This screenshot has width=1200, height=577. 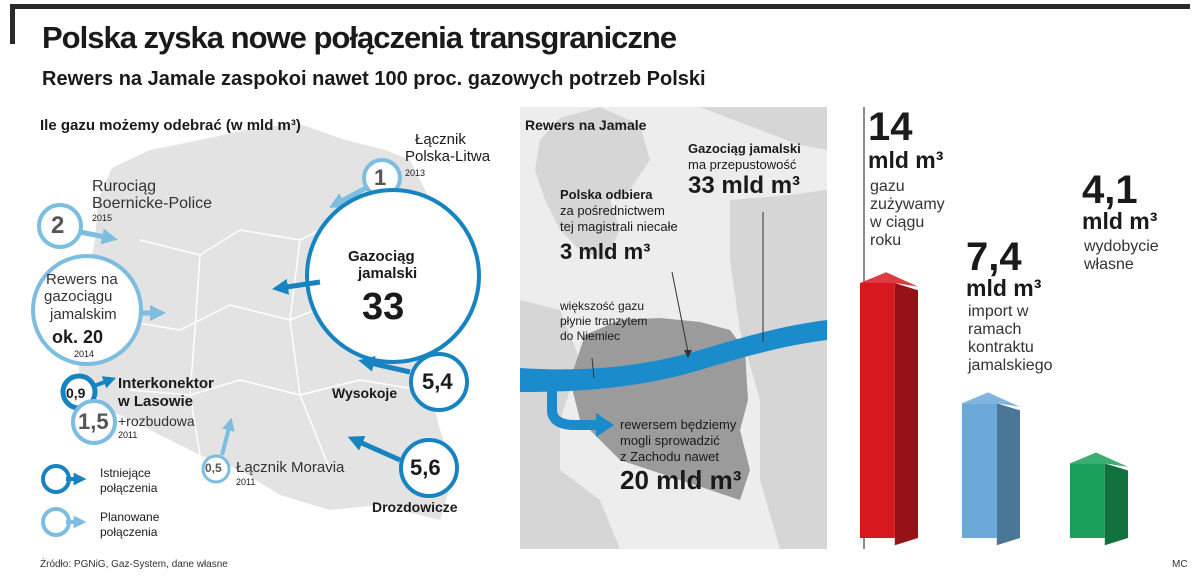 I want to click on bar-desc-0-0: gazu, so click(x=887, y=186).